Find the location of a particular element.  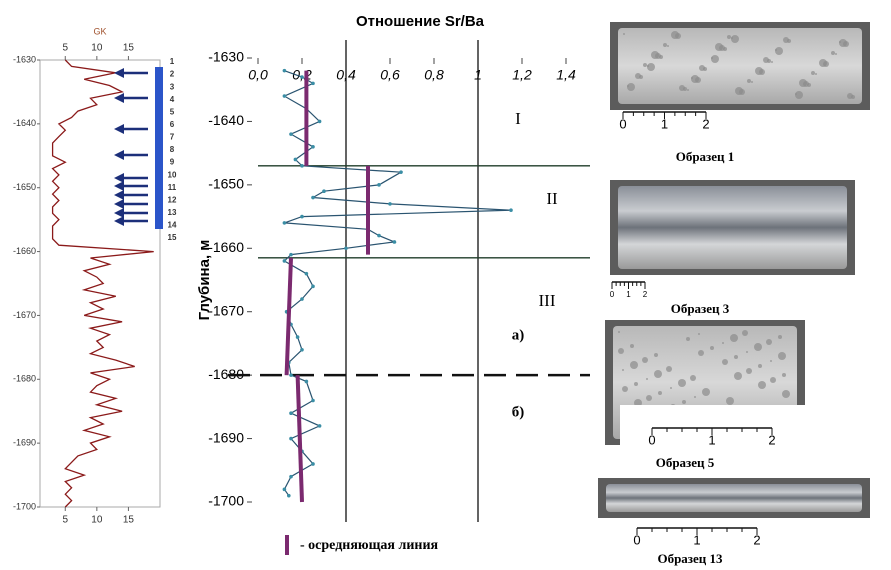

sample-number: 5 is located at coordinates (172, 111).